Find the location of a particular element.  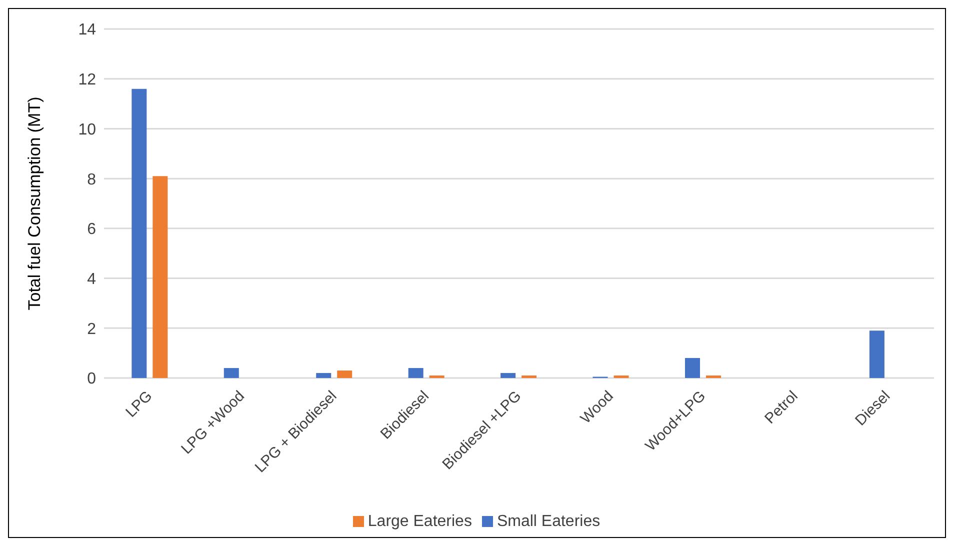

legend-label: Small Eateries is located at coordinates (548, 521).